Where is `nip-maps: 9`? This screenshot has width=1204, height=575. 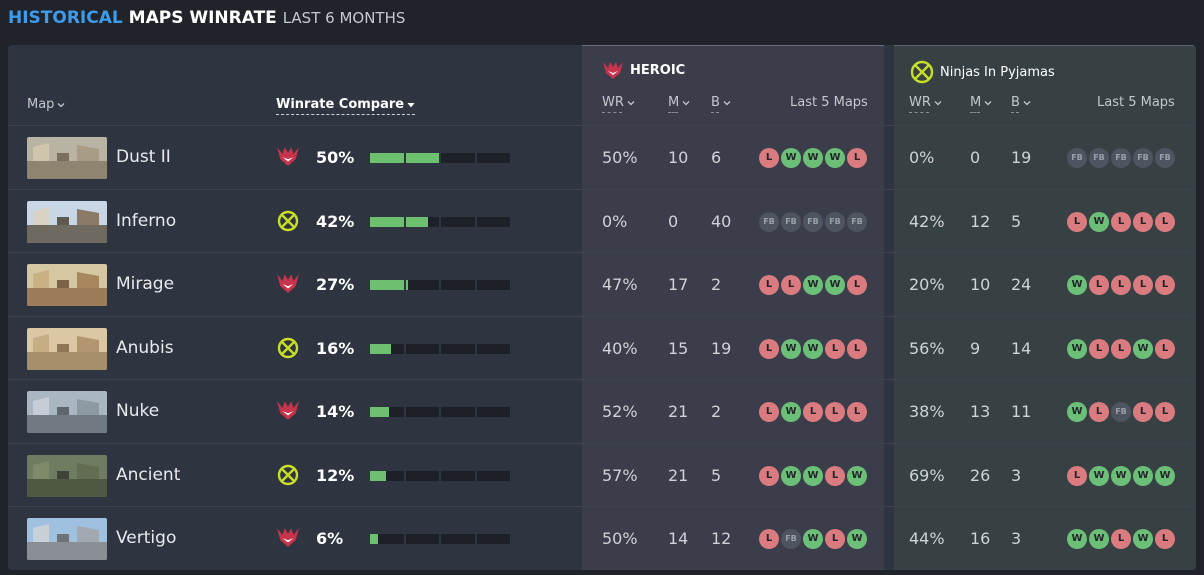
nip-maps: 9 is located at coordinates (975, 348).